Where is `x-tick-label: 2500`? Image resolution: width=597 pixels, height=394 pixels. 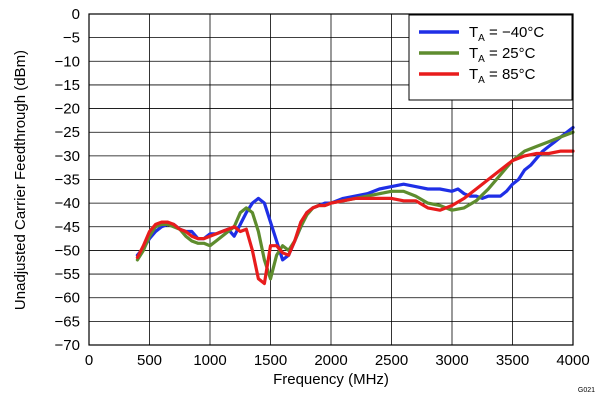
x-tick-label: 2500 is located at coordinates (391, 360).